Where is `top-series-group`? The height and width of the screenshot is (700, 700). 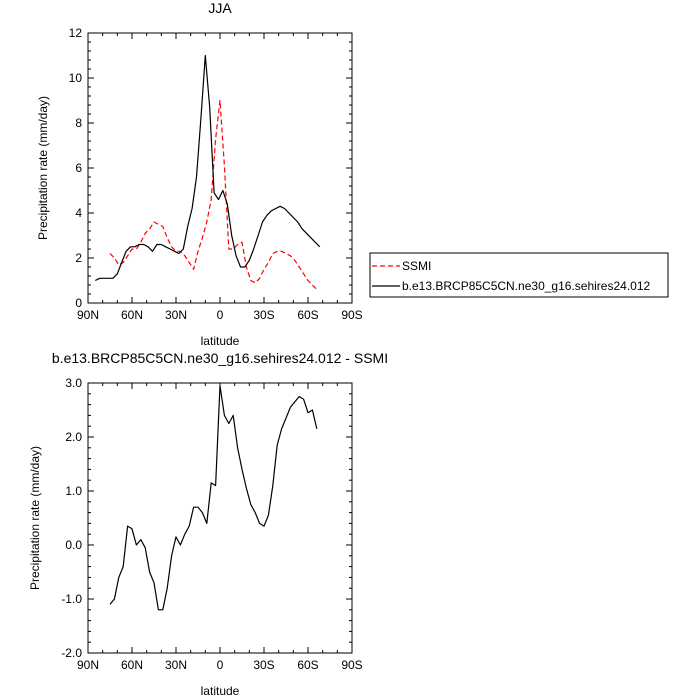 top-series-group is located at coordinates (208, 172).